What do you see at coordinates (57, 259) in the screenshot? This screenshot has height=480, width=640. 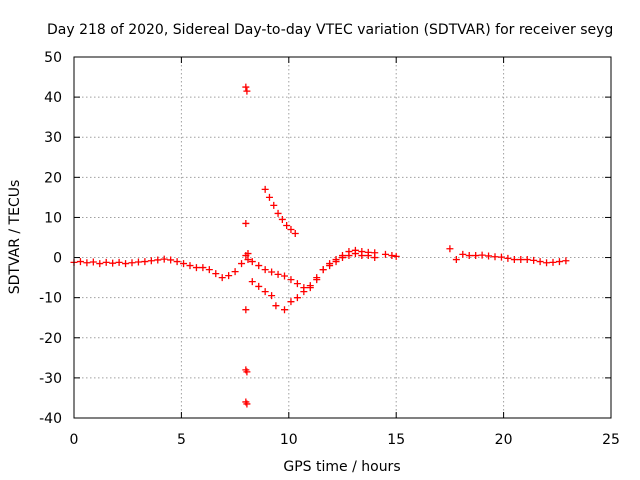 I see `y-tick-label: 0` at bounding box center [57, 259].